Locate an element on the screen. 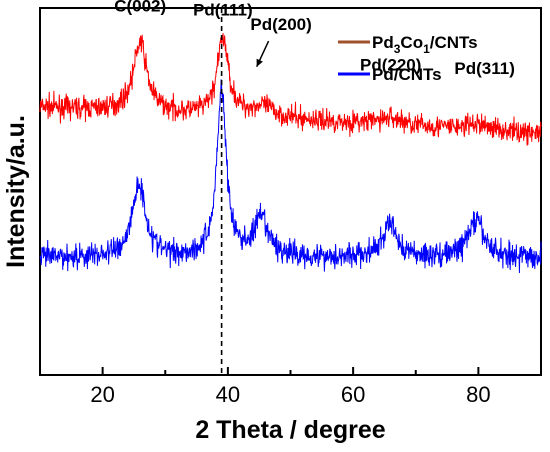 The width and height of the screenshot is (550, 452). x-tick-label: 20 is located at coordinates (102, 394).